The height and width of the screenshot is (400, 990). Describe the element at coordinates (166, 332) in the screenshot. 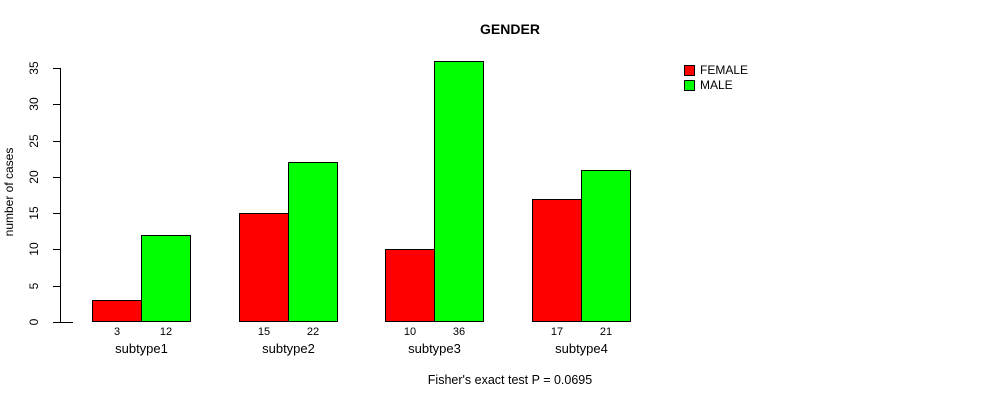

I see `bar-value-label: 12` at that location.